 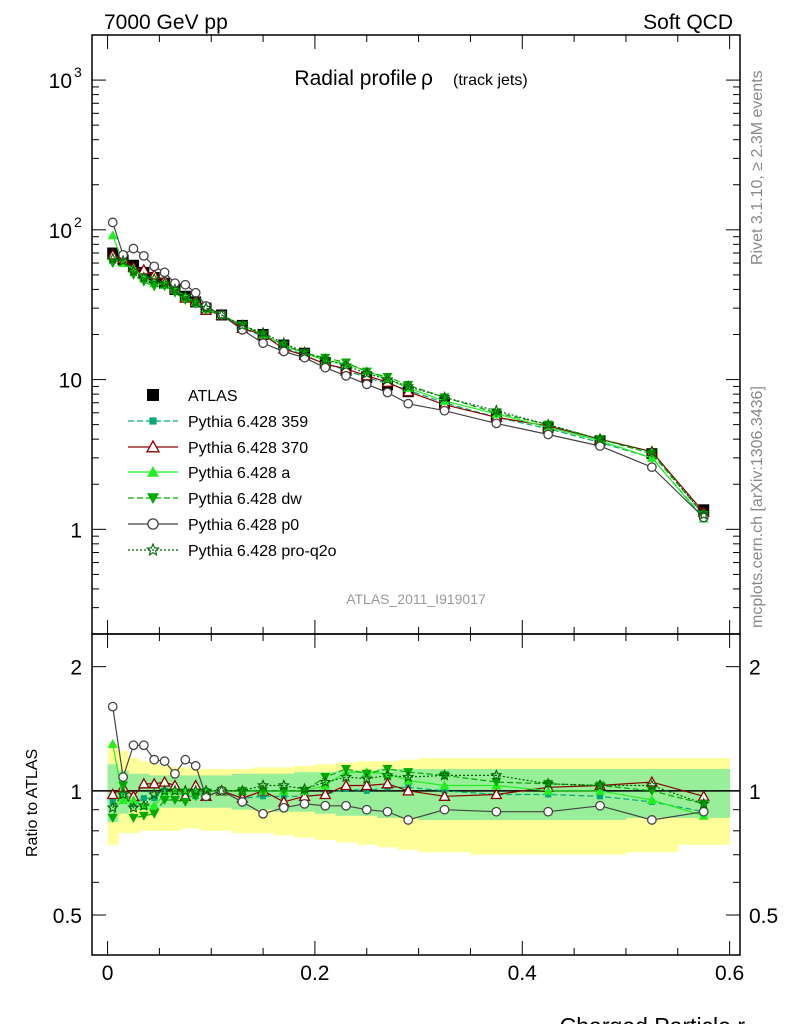 I want to click on legend-marker-pythia-6-428-dw, so click(x=153, y=498).